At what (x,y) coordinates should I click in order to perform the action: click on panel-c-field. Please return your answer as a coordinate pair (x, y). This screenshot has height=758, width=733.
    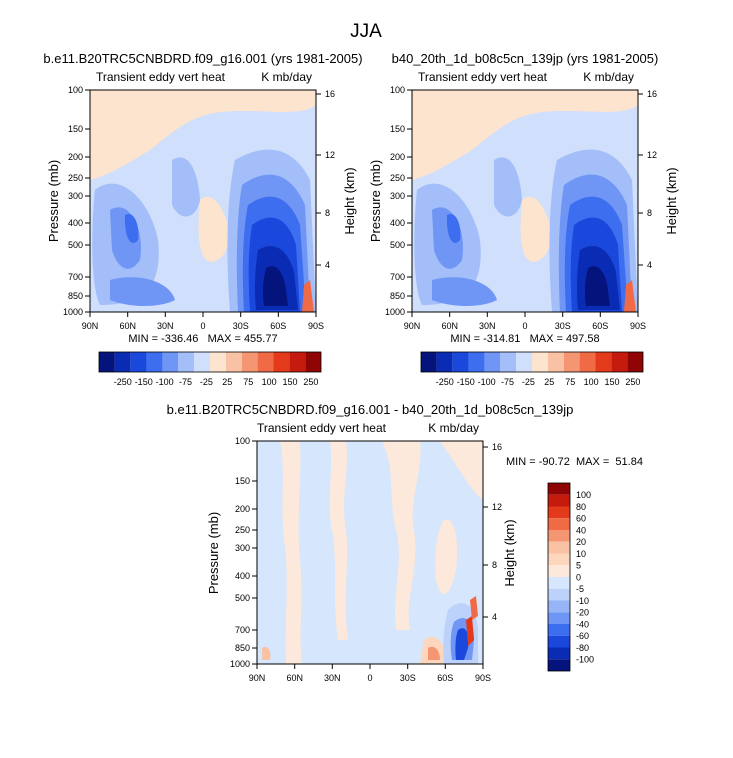
    Looking at the image, I should click on (370, 552).